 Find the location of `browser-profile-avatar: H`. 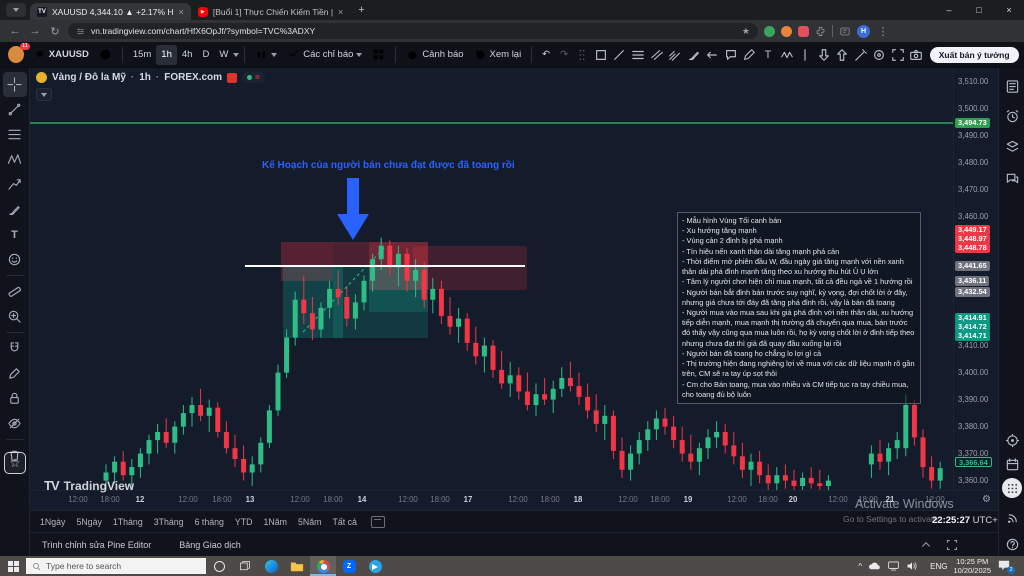

browser-profile-avatar: H is located at coordinates (863, 31).